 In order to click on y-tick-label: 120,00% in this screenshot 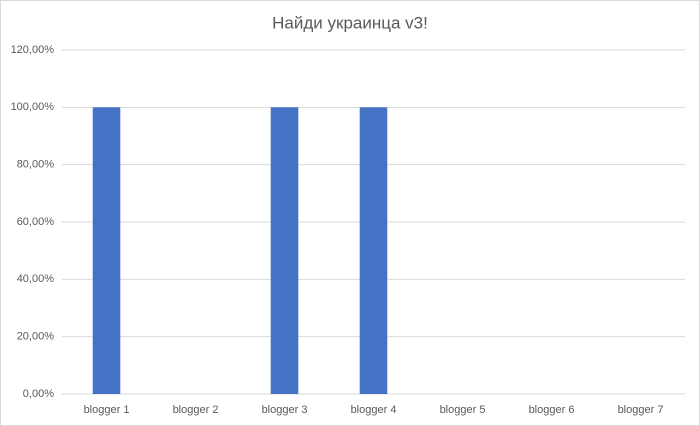, I will do `click(33, 50)`.